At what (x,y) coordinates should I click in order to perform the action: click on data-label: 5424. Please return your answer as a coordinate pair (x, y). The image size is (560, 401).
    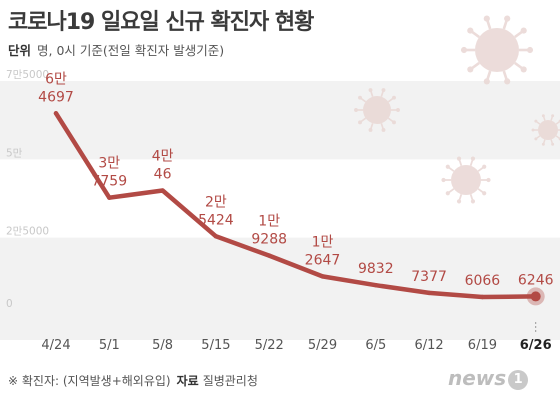
    Looking at the image, I should click on (216, 220).